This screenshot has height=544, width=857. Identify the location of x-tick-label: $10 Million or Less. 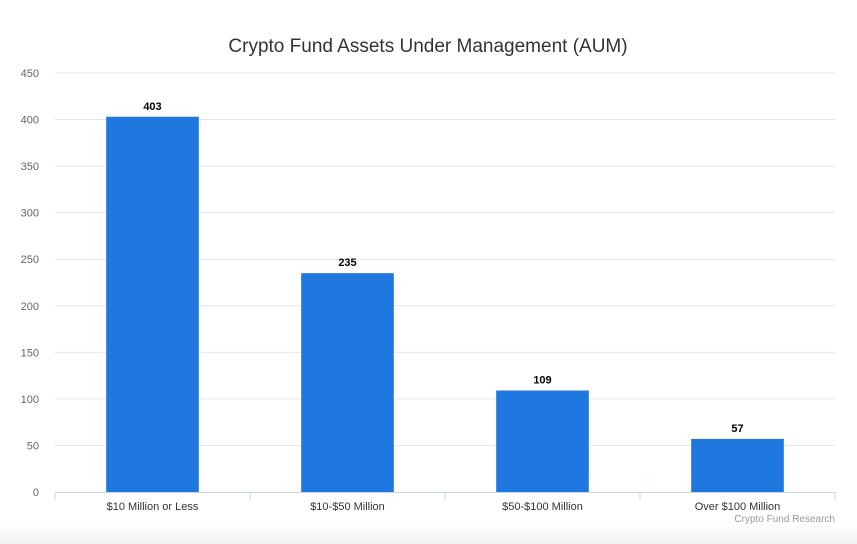
(153, 507).